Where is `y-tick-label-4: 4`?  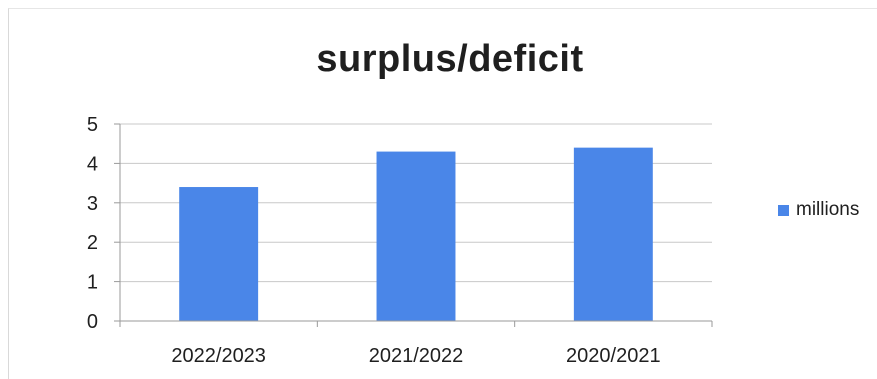 y-tick-label-4: 4 is located at coordinates (92, 164).